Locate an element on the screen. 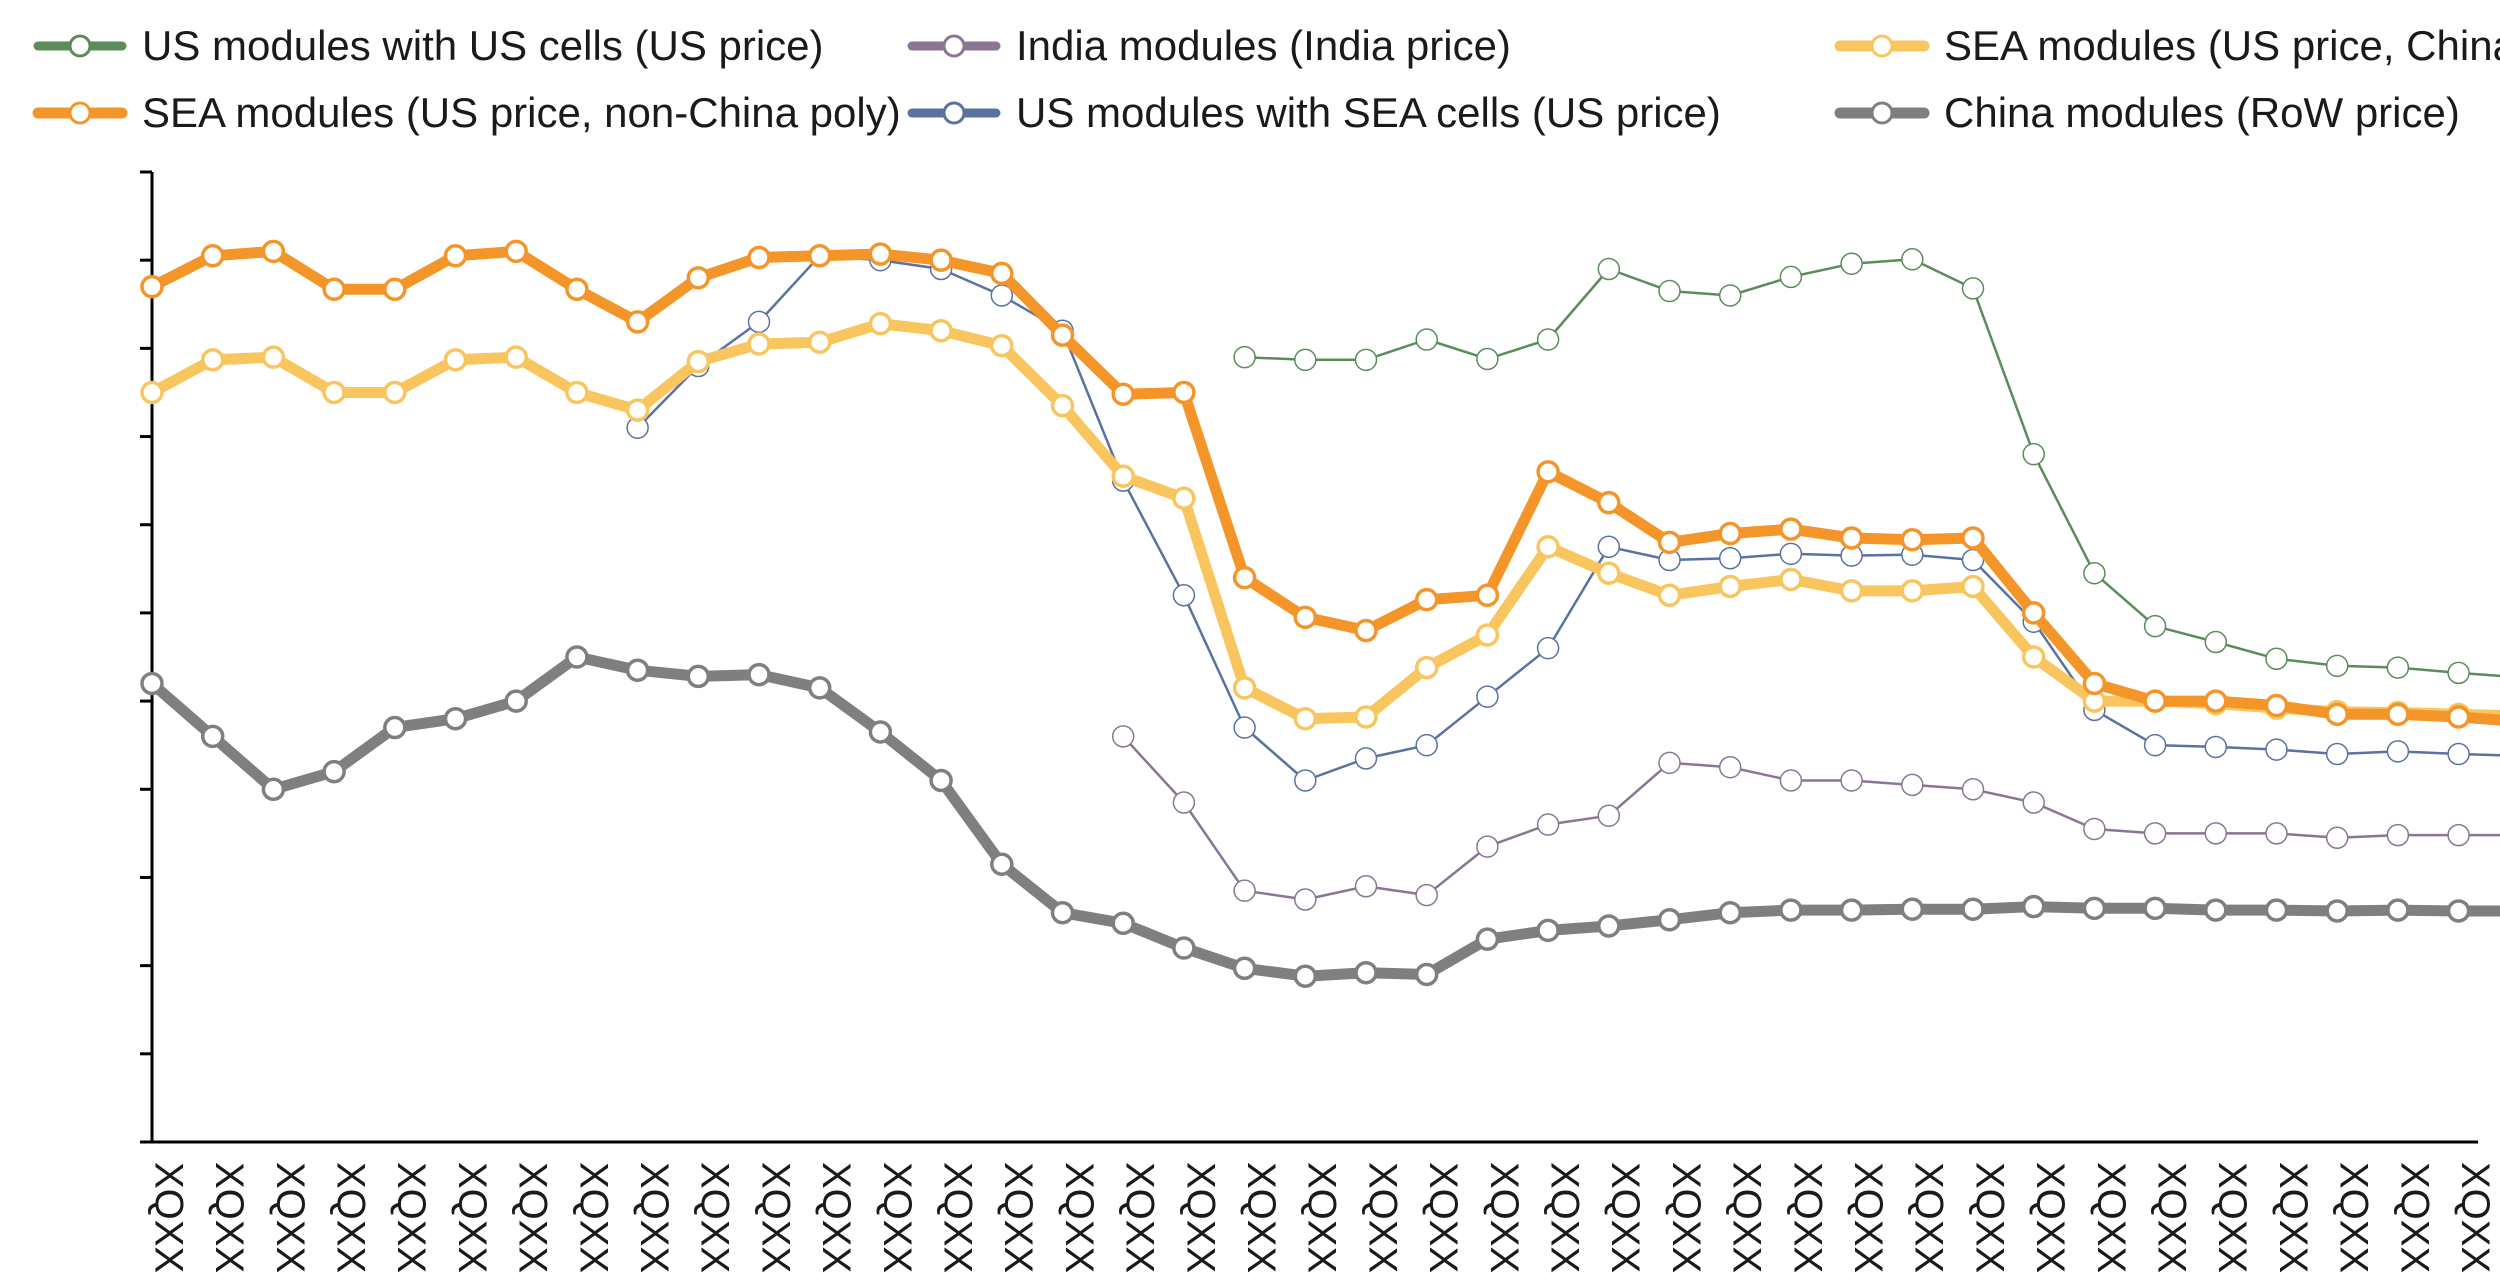 This screenshot has width=2500, height=1278. legend-item: SEA modules (US price, non-China poly) is located at coordinates (466, 112).